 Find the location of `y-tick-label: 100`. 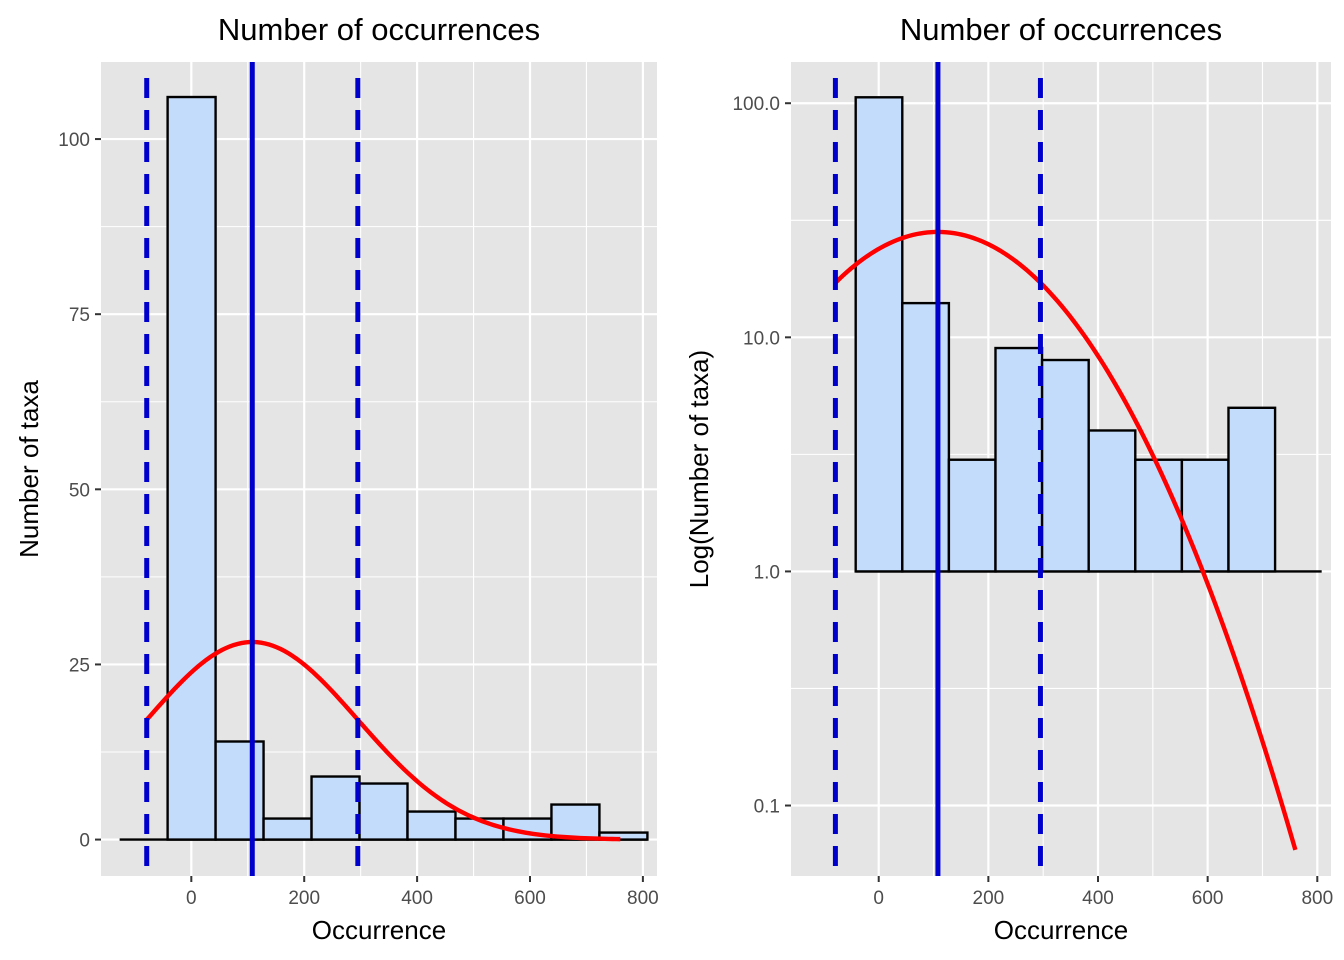

y-tick-label: 100 is located at coordinates (74, 140).